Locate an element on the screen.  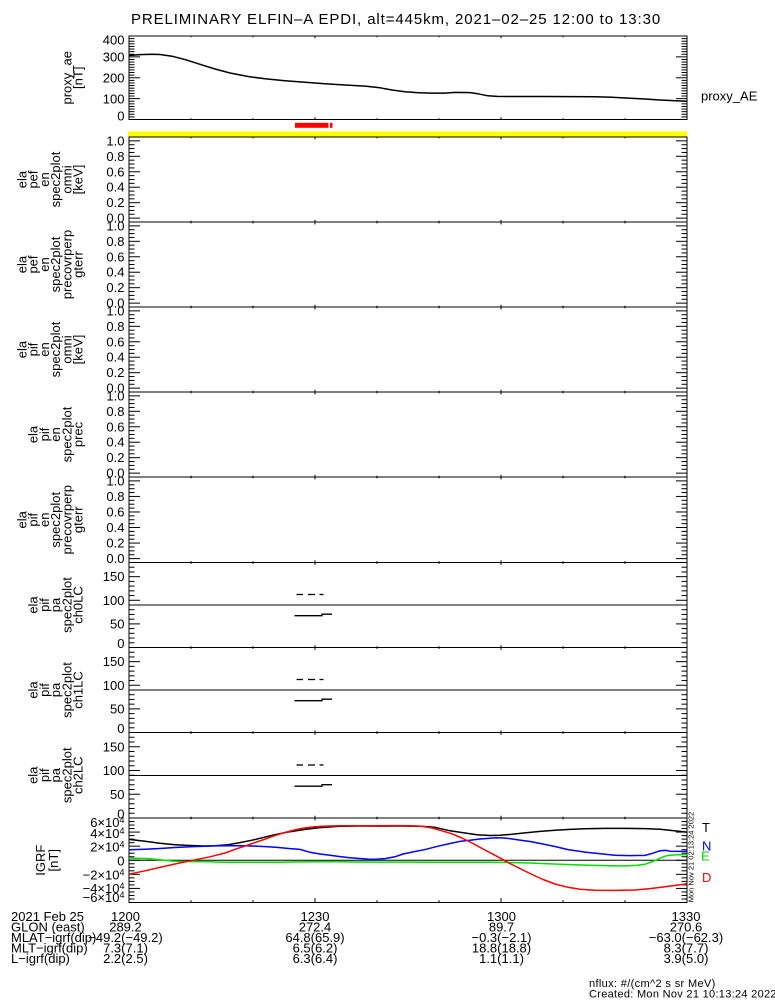
svg-text: N is located at coordinates (706, 846).